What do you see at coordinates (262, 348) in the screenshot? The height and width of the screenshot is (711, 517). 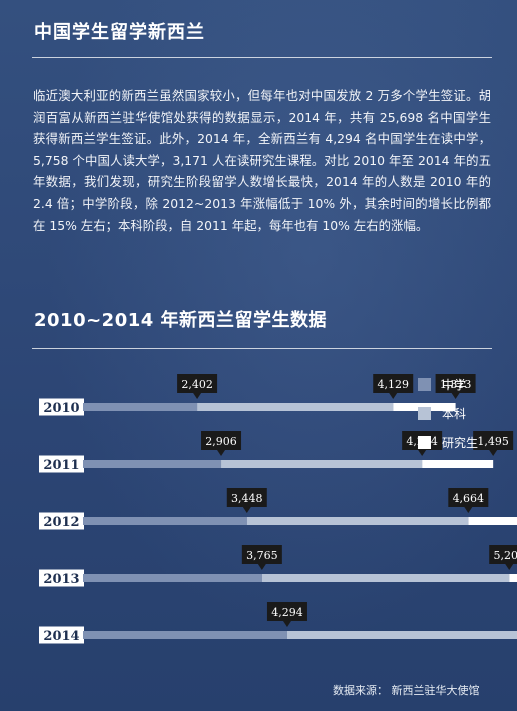 I see `chart-title-divider` at bounding box center [262, 348].